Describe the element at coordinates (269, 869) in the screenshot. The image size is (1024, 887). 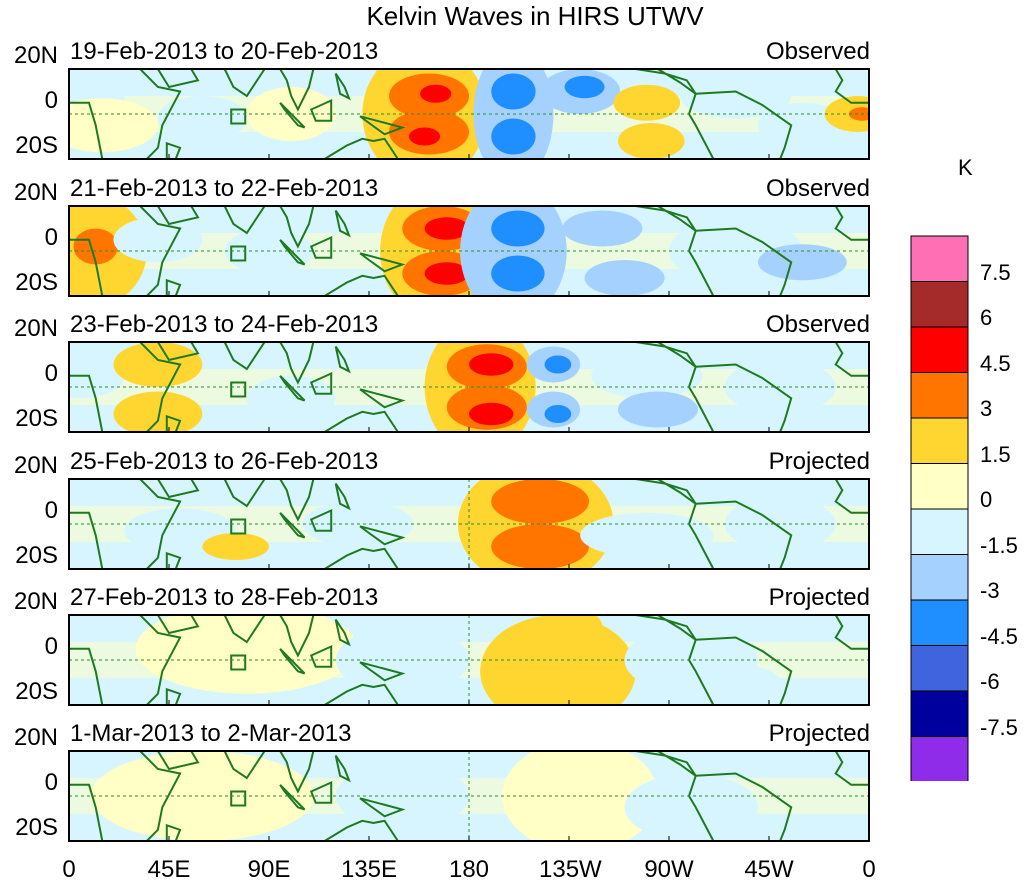
I see `lon-label: 90E` at that location.